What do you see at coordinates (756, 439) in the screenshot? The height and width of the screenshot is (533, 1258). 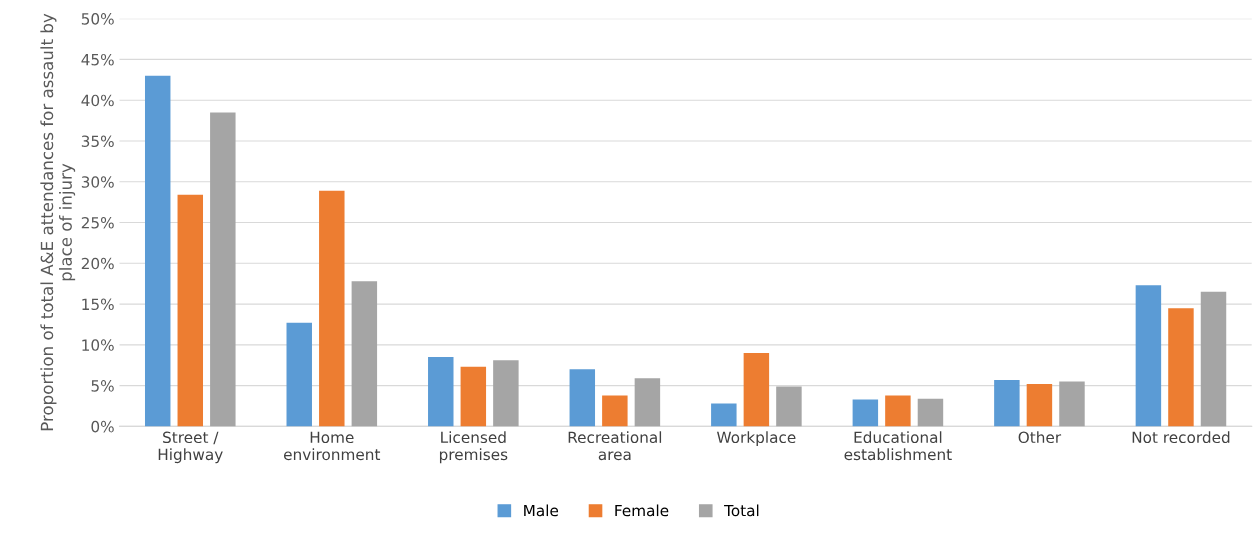 I see `x-tick-label: Workplace` at bounding box center [756, 439].